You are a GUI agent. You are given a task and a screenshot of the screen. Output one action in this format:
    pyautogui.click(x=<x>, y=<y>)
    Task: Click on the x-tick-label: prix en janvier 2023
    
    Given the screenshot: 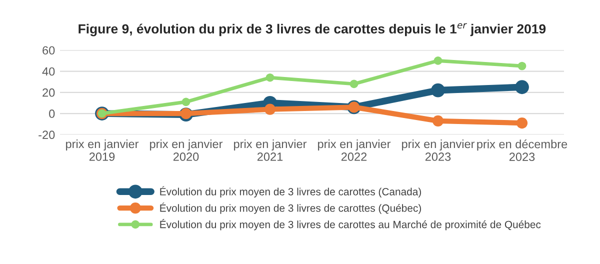 What is the action you would take?
    pyautogui.click(x=438, y=150)
    